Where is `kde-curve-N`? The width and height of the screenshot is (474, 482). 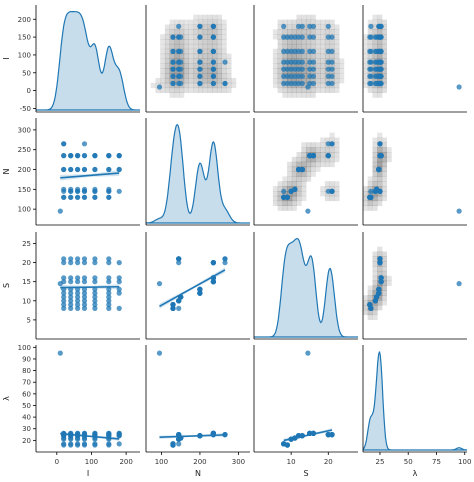 kde-curve-N is located at coordinates (198, 173).